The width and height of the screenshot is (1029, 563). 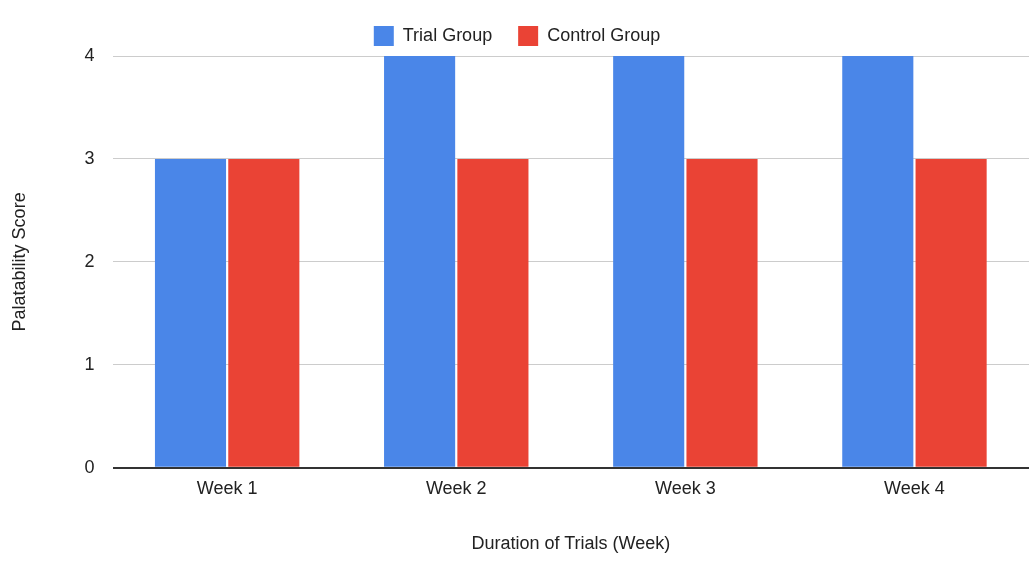 I want to click on x-axis-title: Duration of Trials (Week), so click(x=571, y=543).